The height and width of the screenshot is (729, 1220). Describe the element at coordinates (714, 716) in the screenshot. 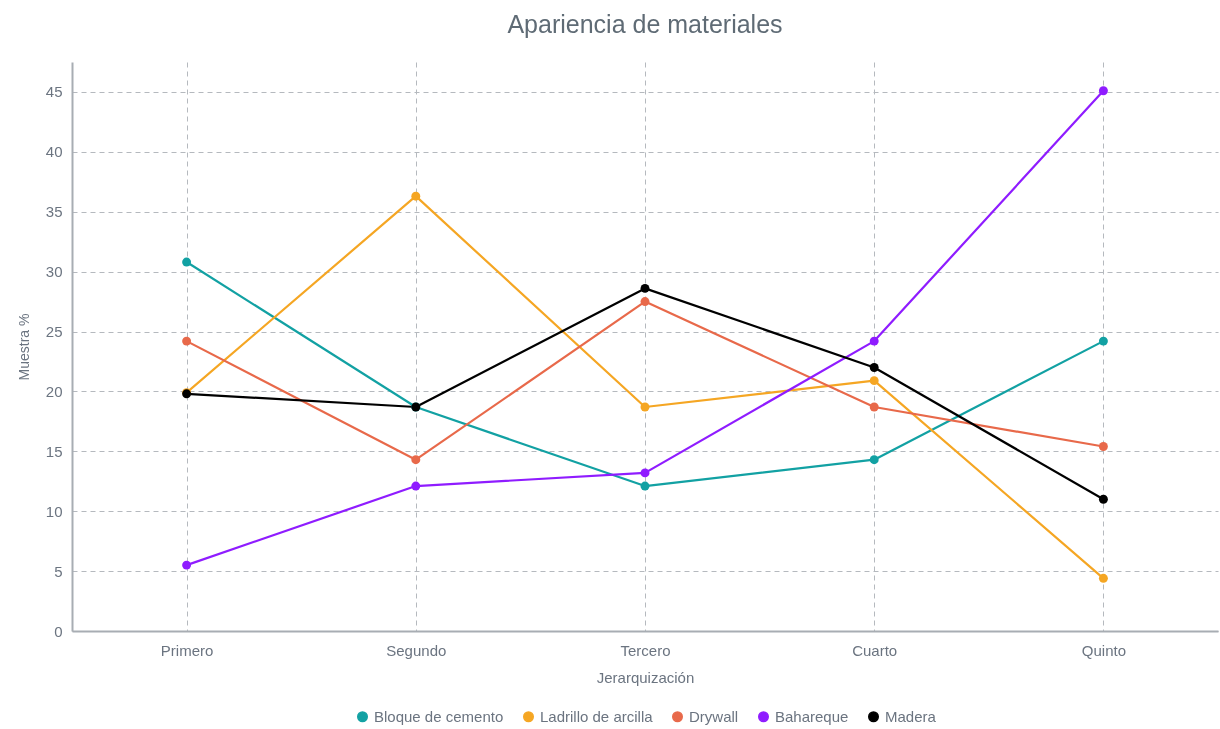

I see `legend-label: Drywall` at that location.